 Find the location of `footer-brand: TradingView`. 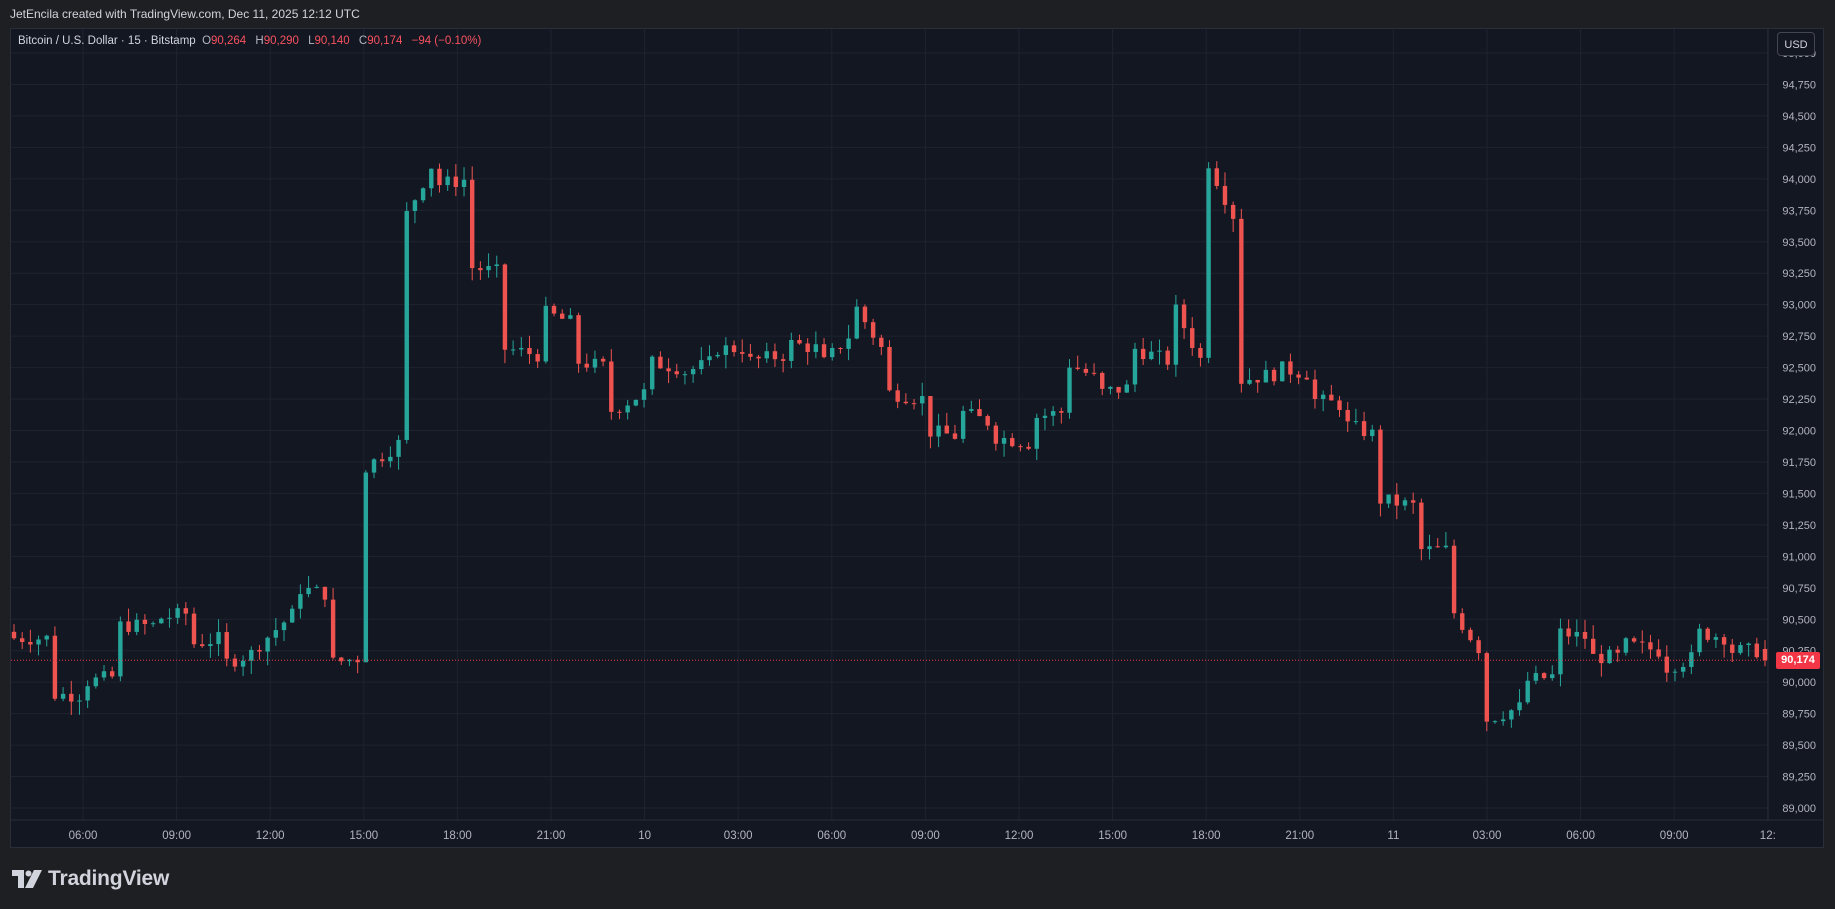

footer-brand: TradingView is located at coordinates (90, 879).